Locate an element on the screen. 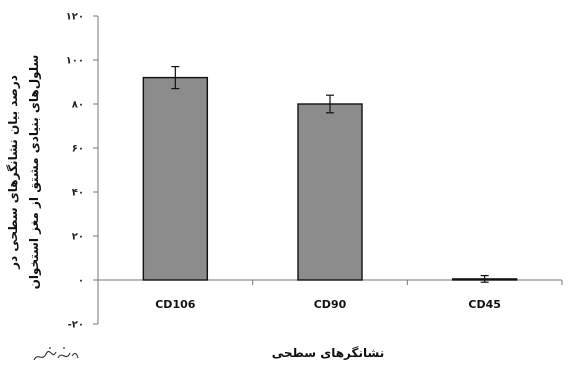  y-axis-title-line-1: درصد بیان نشانگرهای سطحی در is located at coordinates (13, 172).